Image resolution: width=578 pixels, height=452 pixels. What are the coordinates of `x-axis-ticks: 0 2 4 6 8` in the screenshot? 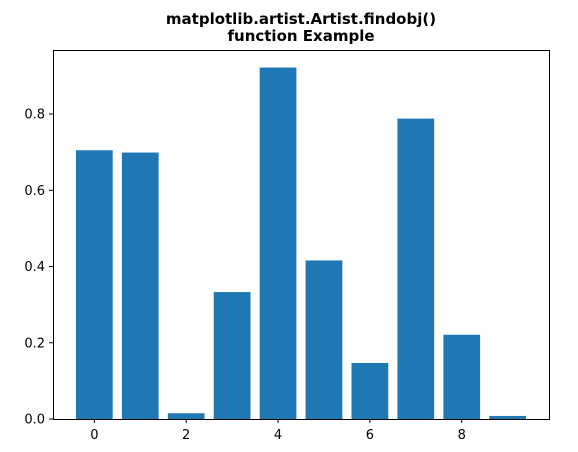 It's located at (278, 431).